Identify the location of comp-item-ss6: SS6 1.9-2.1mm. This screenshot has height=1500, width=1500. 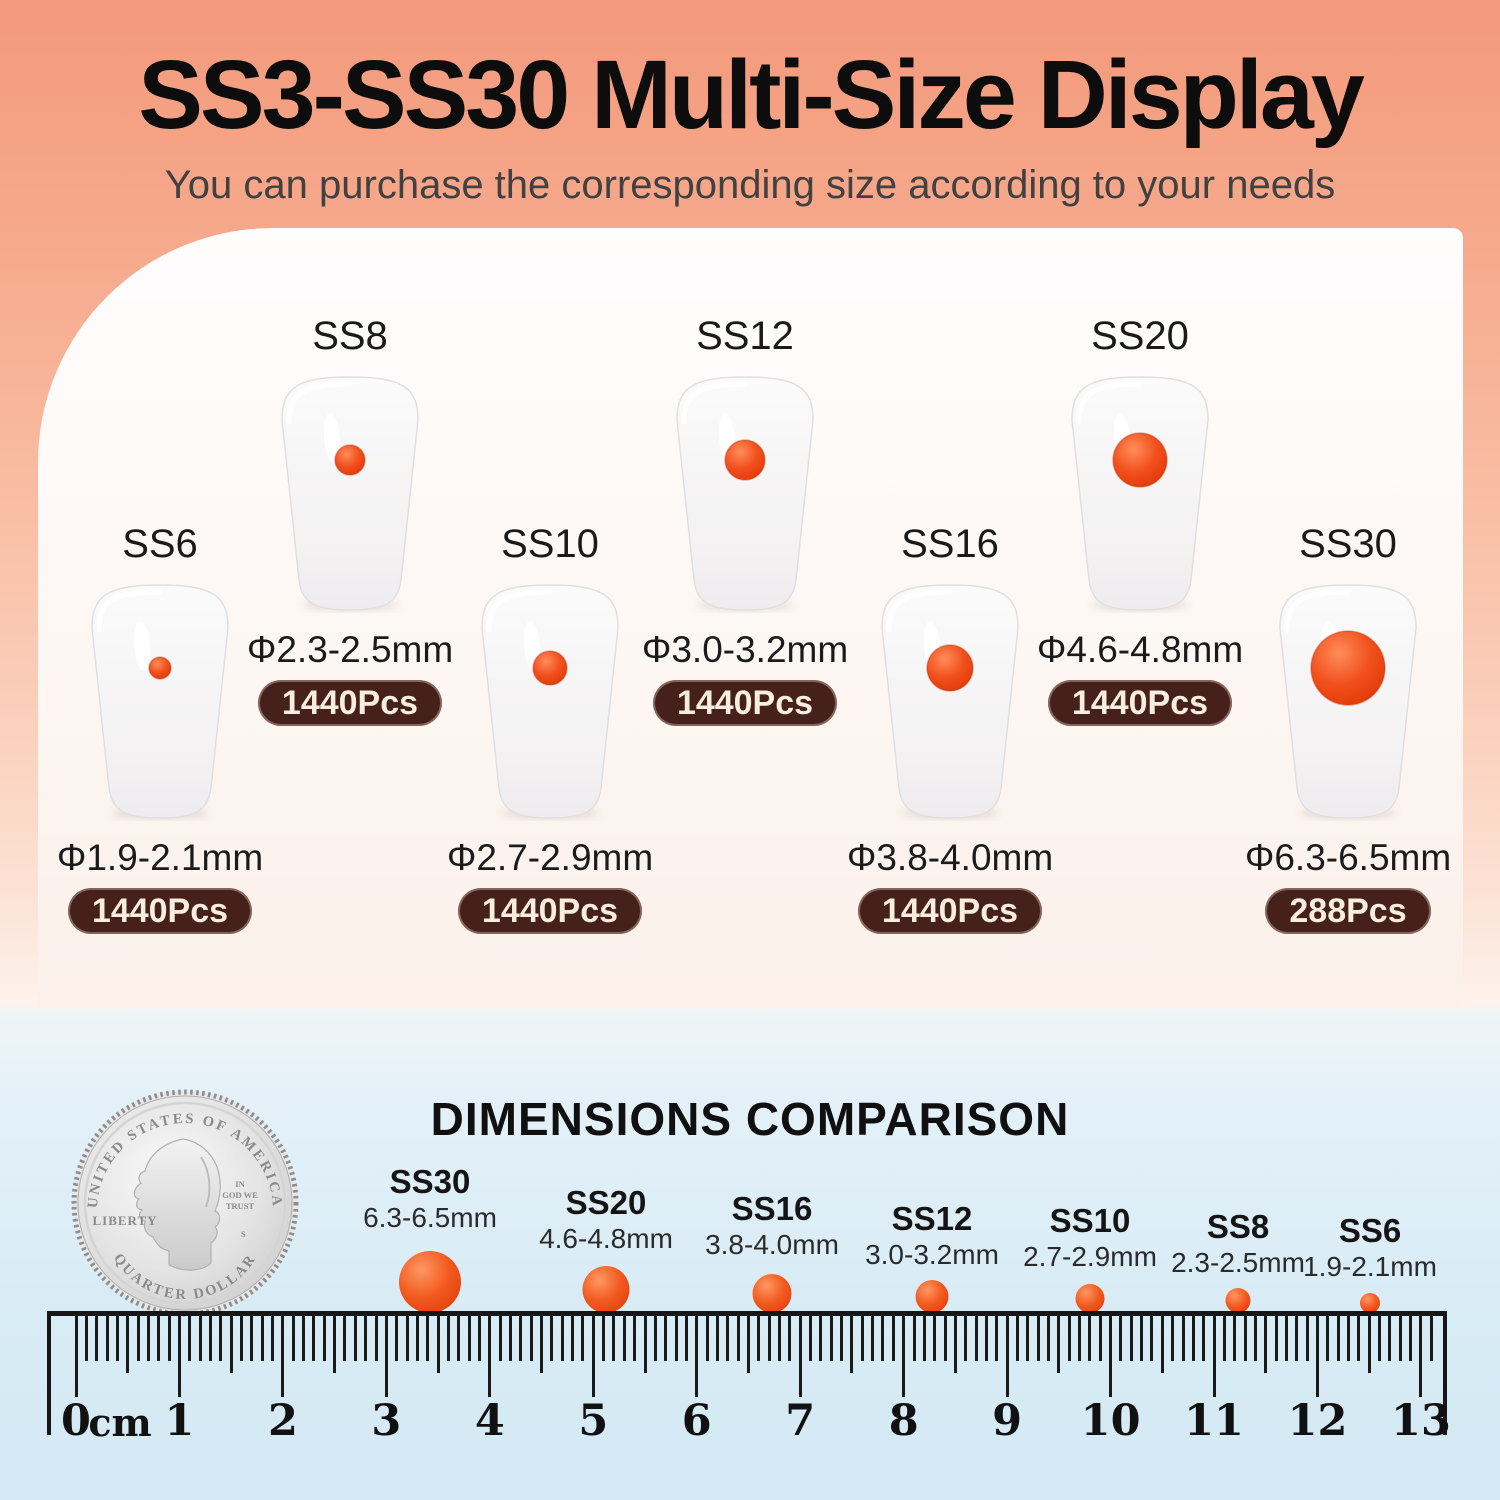
(1370, 1247).